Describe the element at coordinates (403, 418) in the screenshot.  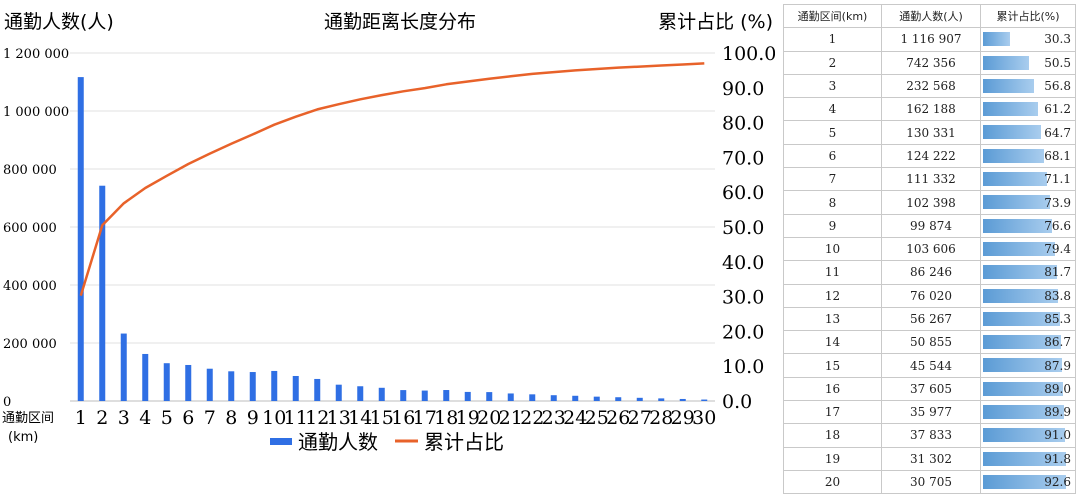
I see `x-tick-label: 16` at that location.